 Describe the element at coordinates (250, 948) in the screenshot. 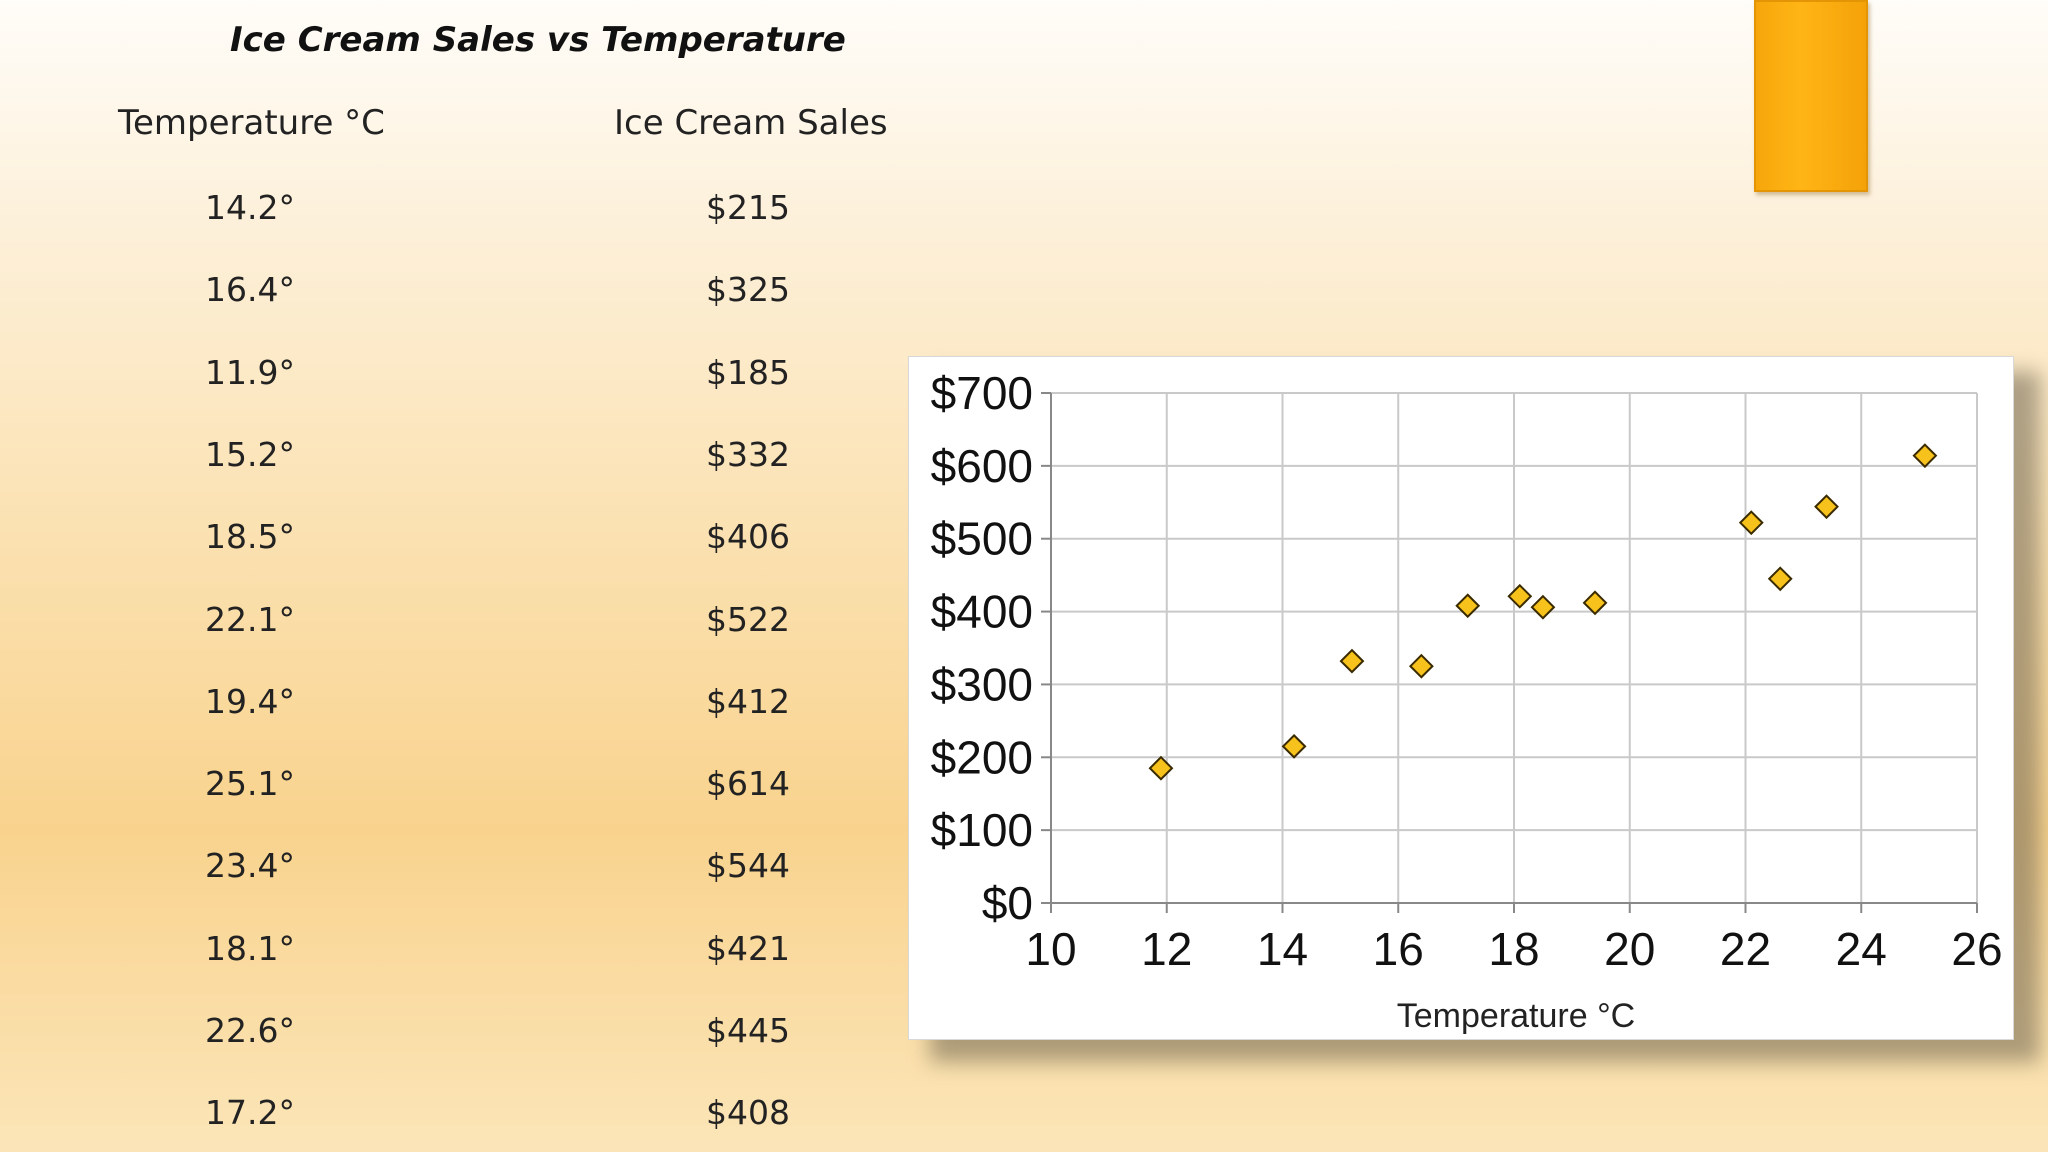

I see `table-cell-temperature: 18.1°` at that location.